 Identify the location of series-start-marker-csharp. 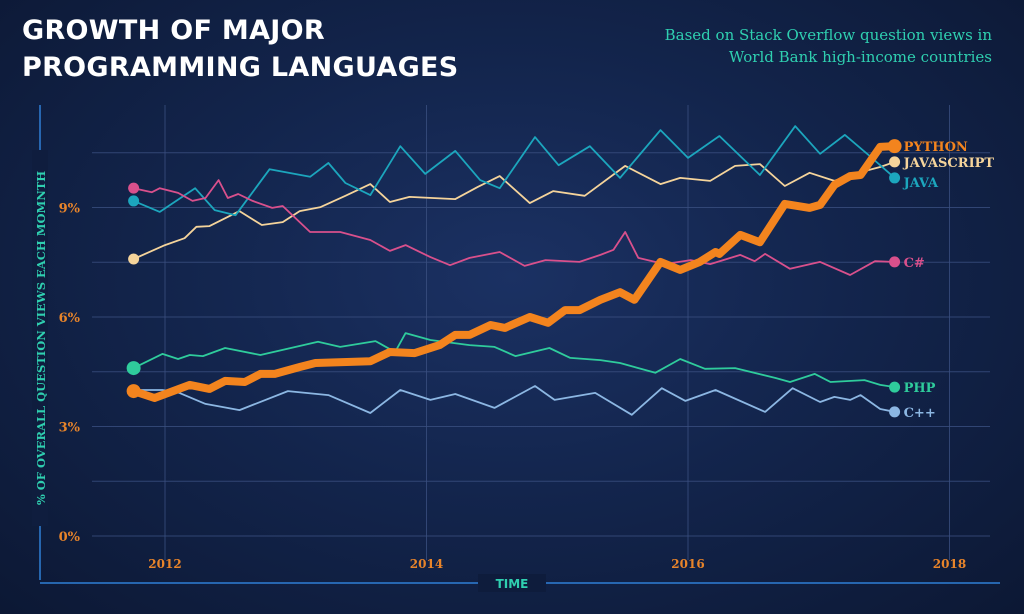
(134, 188).